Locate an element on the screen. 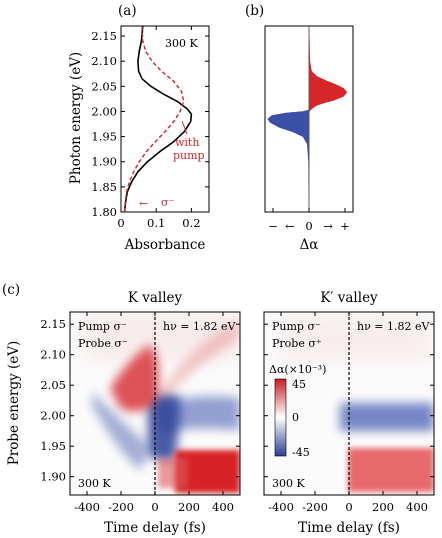 This screenshot has width=442, height=538. panel-a-xtick-label-0: 0 is located at coordinates (120, 223).